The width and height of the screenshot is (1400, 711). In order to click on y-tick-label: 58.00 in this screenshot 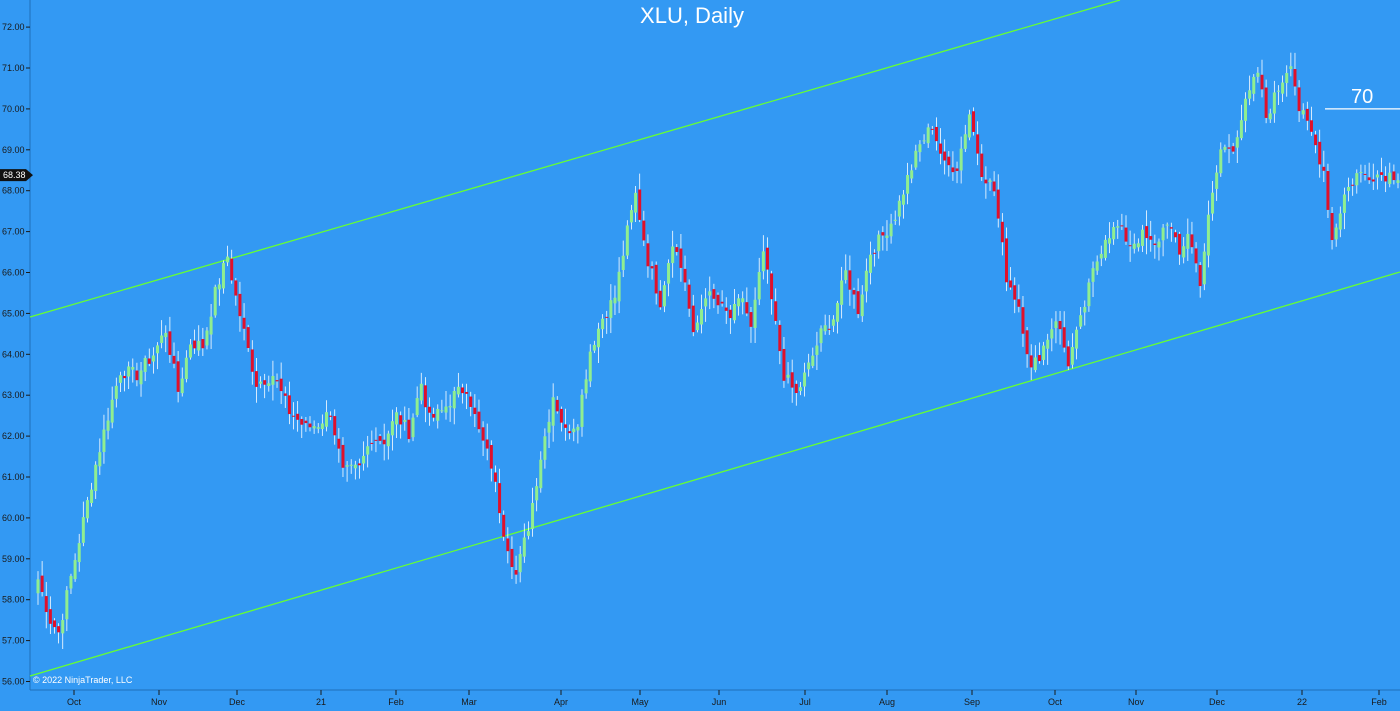, I will do `click(13, 600)`.